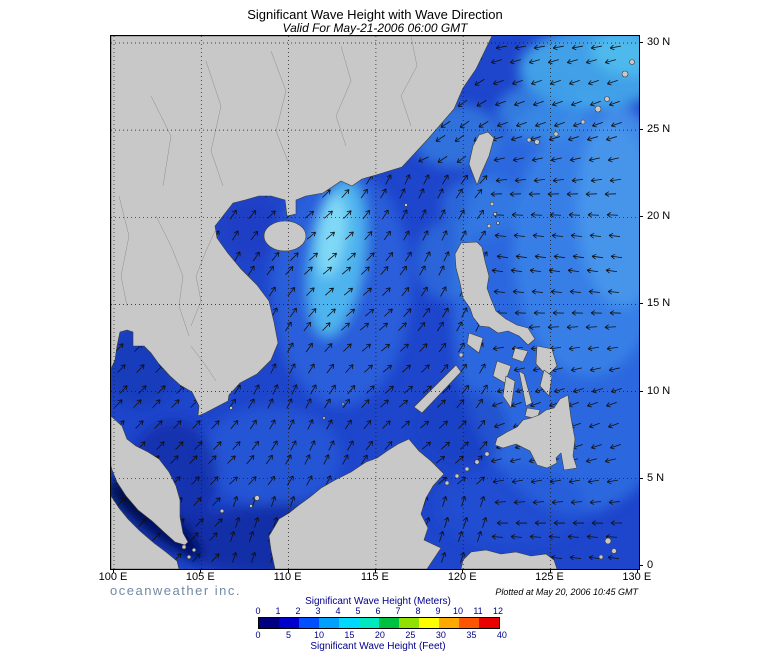 The width and height of the screenshot is (775, 665). I want to click on land-mindanao, so click(536, 432).